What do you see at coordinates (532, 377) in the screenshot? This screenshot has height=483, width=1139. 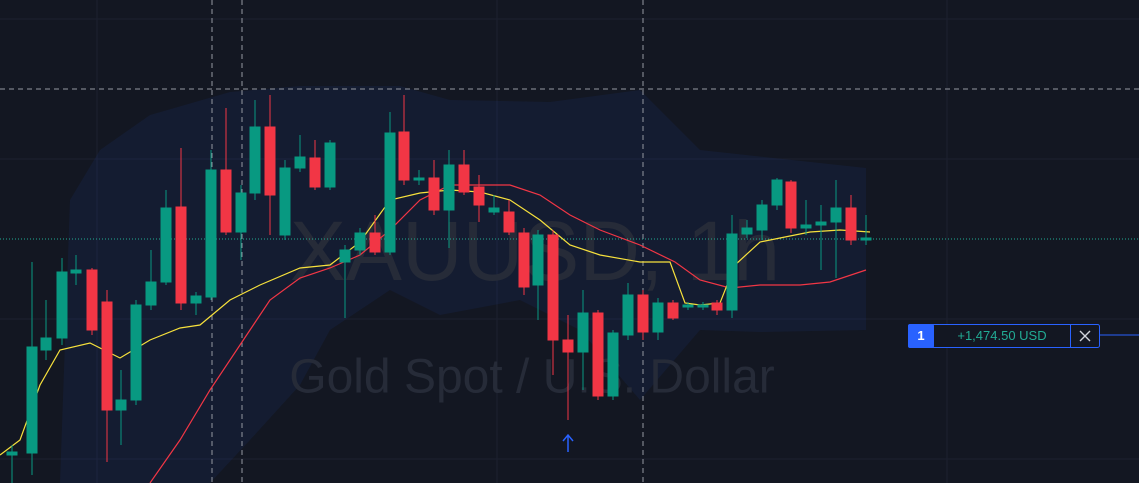 I see `description-watermark: Gold Spot / U.S. Dollar` at bounding box center [532, 377].